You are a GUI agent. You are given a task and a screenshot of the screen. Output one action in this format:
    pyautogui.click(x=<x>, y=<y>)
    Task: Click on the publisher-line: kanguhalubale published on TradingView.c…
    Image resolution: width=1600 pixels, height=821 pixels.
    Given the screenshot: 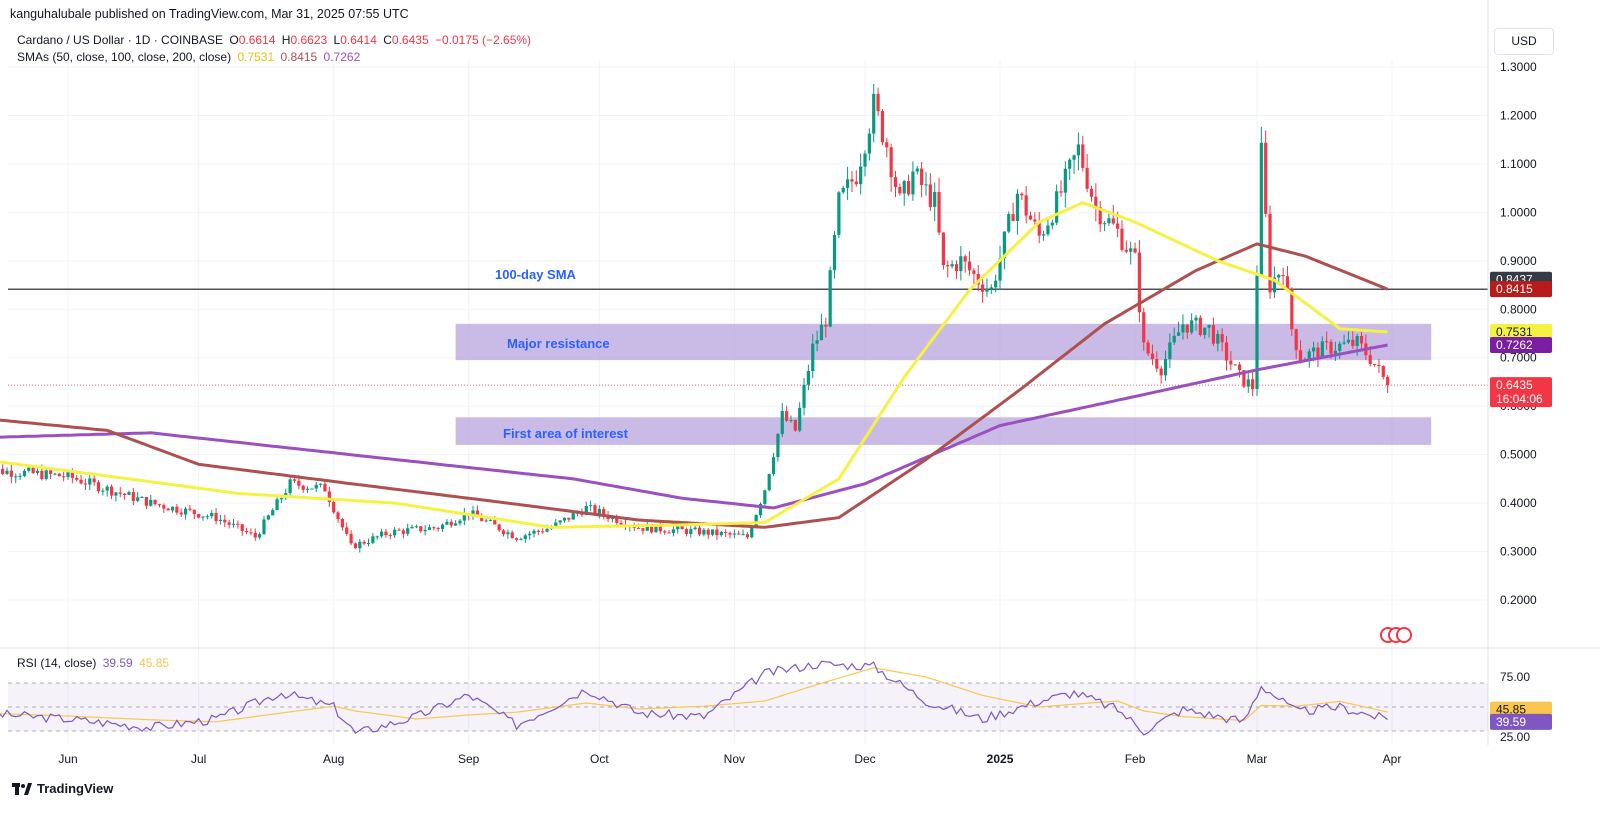 What is the action you would take?
    pyautogui.click(x=209, y=14)
    